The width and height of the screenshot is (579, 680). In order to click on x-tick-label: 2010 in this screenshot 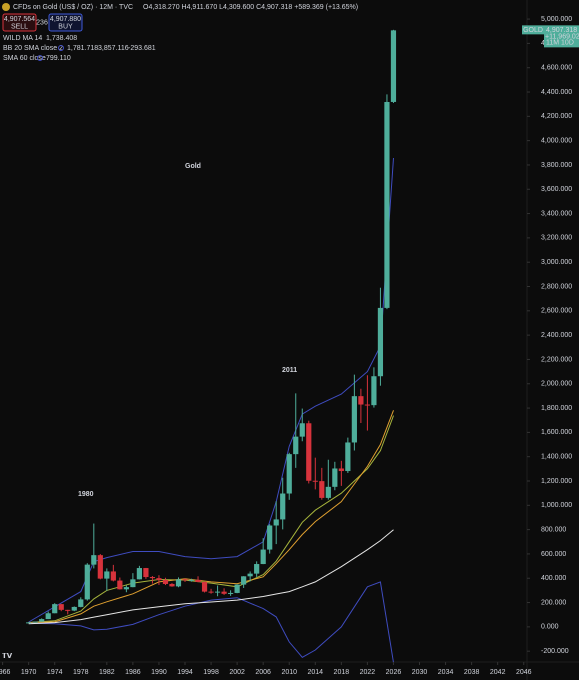, I will do `click(289, 672)`.